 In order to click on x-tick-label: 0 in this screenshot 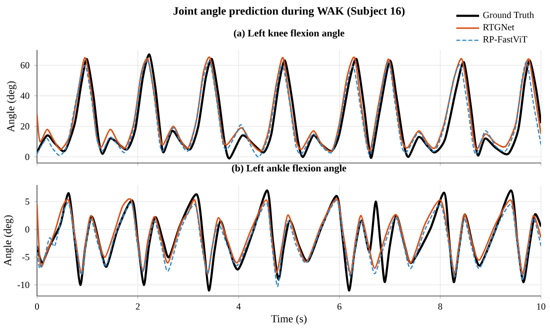, I will do `click(37, 306)`.